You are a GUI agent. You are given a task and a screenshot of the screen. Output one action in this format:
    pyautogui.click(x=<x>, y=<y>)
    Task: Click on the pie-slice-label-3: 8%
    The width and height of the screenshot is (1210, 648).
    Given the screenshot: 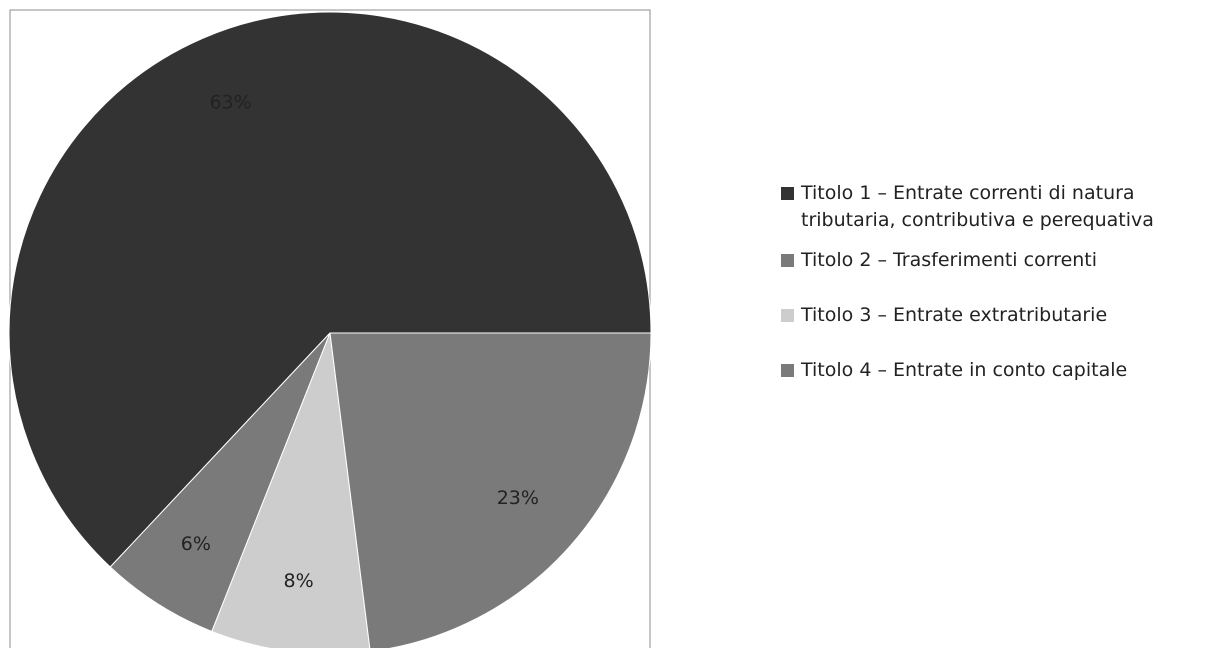 What is the action you would take?
    pyautogui.click(x=299, y=581)
    